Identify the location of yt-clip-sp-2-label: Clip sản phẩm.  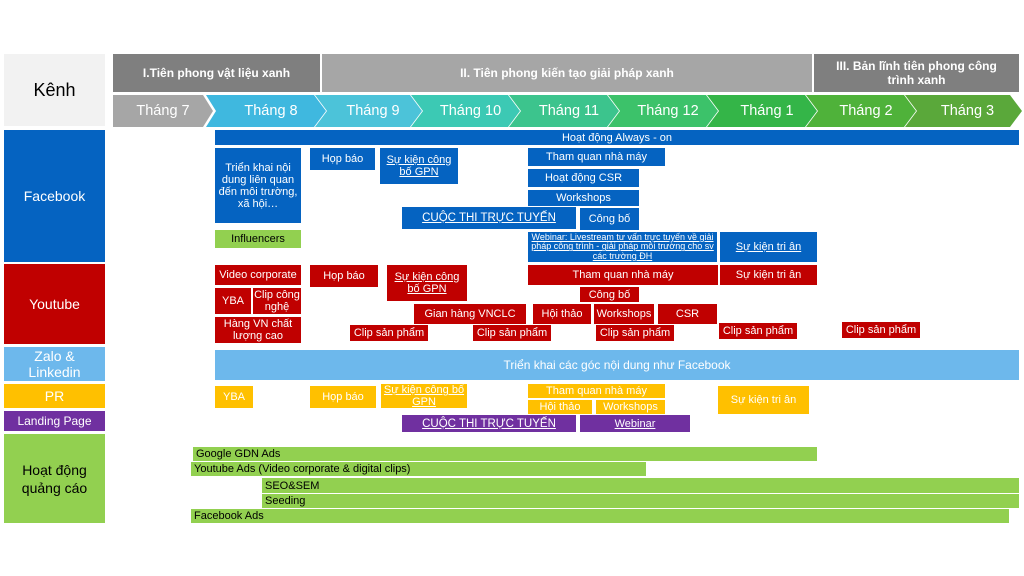
(512, 333).